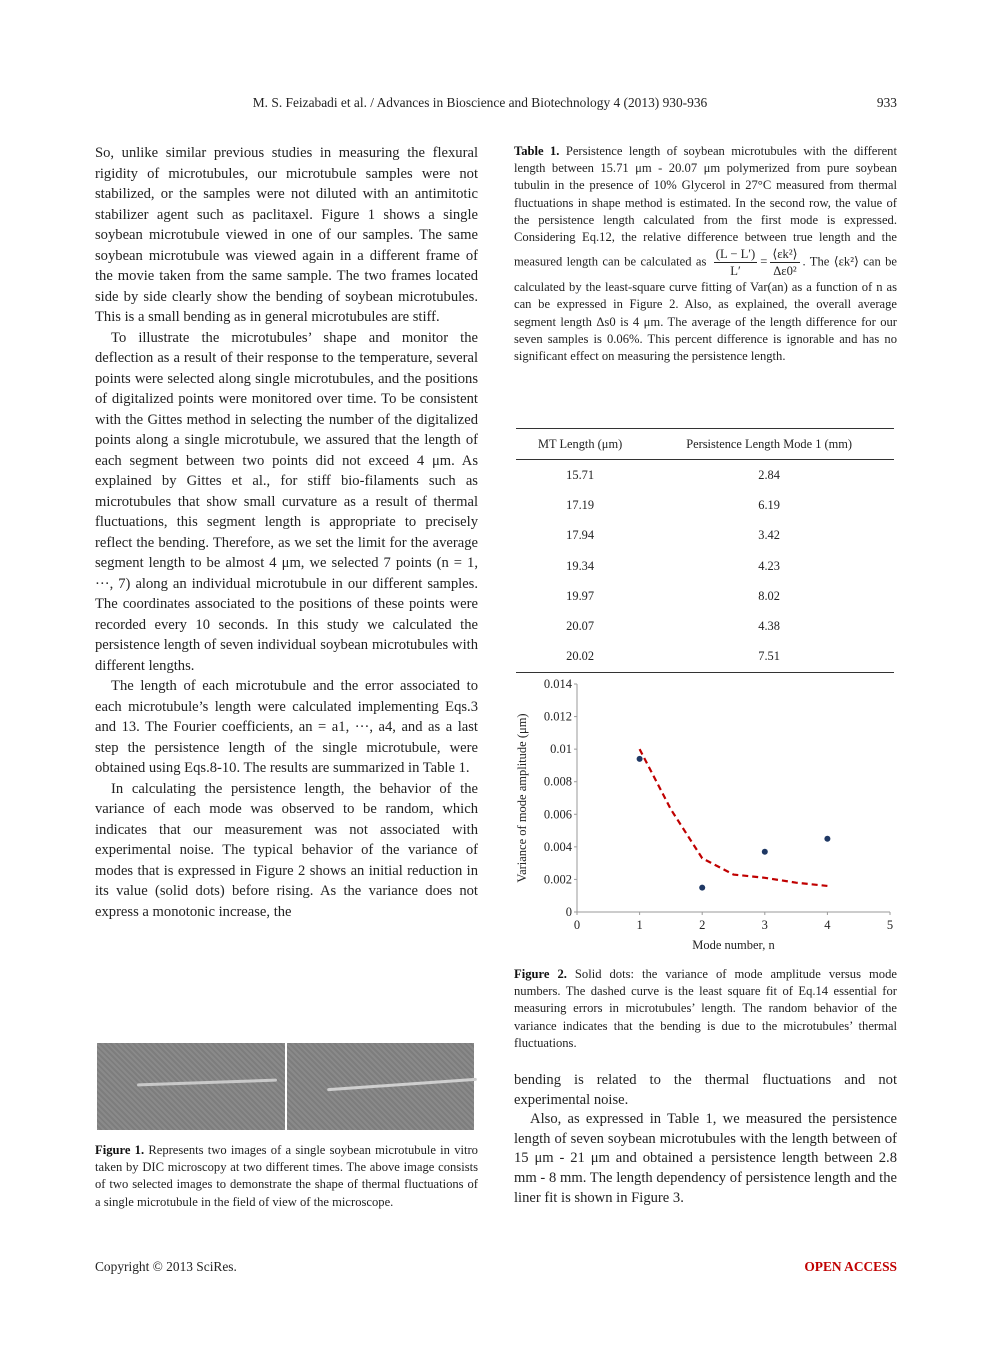 The height and width of the screenshot is (1347, 992). Describe the element at coordinates (577, 925) in the screenshot. I see `x-tick-label: 0` at that location.